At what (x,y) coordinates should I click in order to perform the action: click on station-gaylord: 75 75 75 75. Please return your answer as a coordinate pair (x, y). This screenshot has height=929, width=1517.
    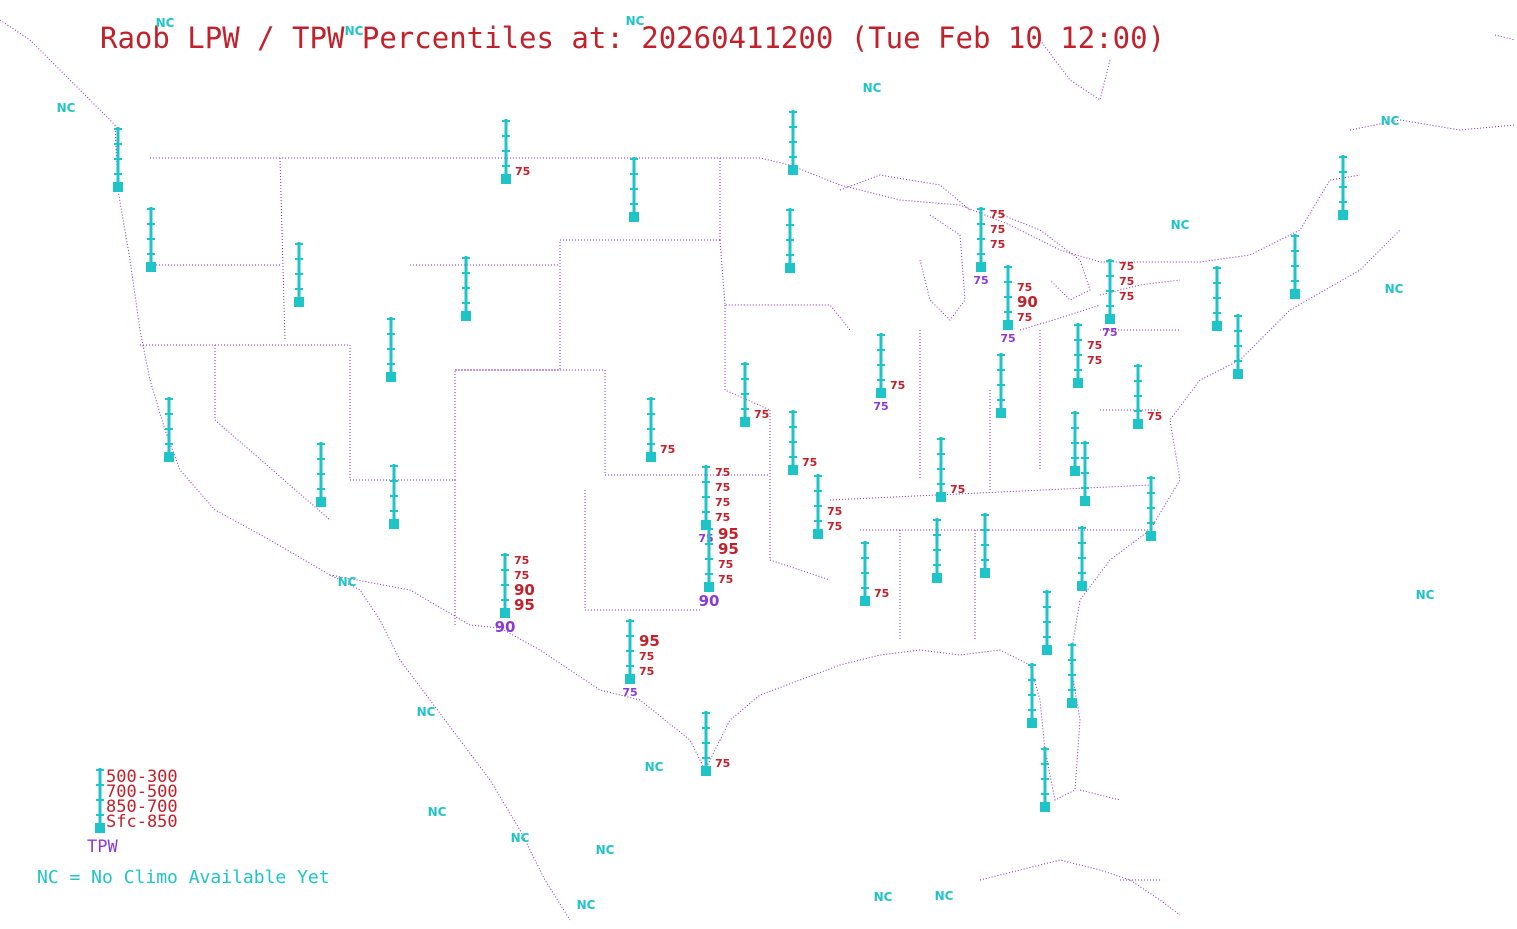
    Looking at the image, I should click on (989, 247).